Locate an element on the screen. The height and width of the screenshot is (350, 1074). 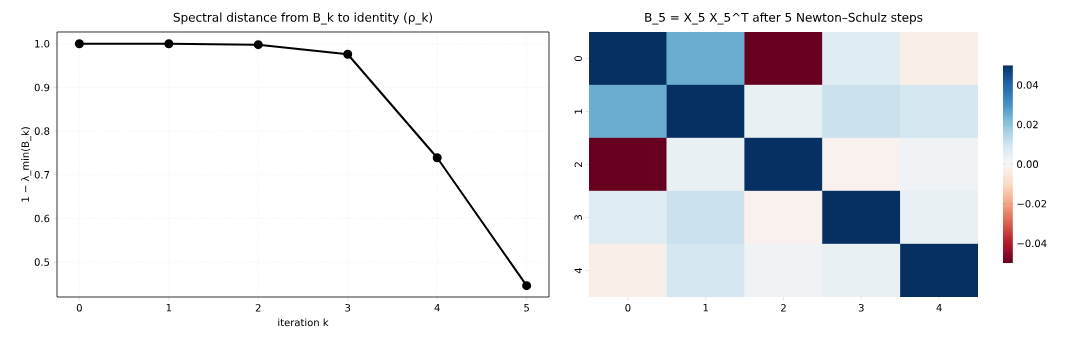
y-tick-label: 4 is located at coordinates (578, 270).